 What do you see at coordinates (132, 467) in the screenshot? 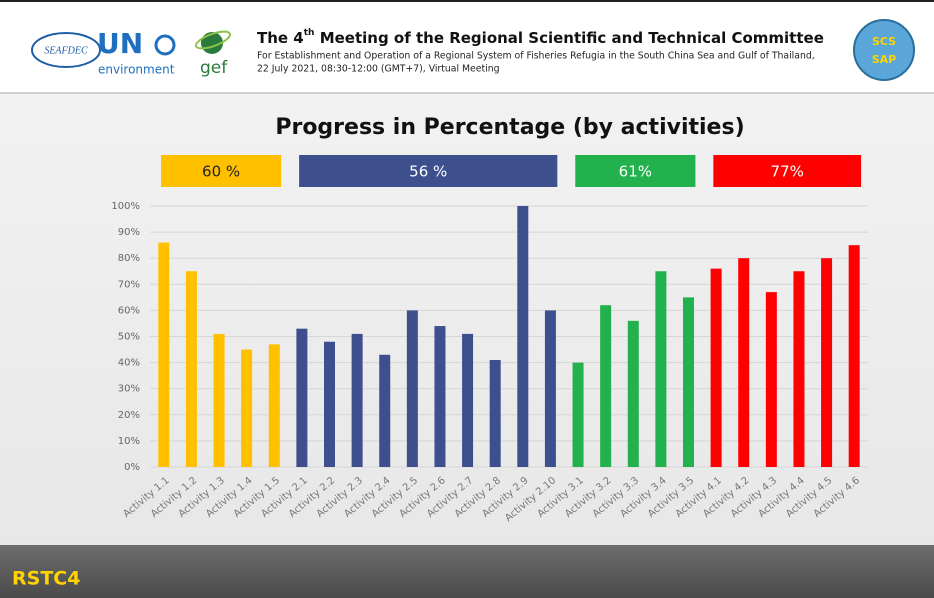
I see `y-tick-label: 0%` at bounding box center [132, 467].